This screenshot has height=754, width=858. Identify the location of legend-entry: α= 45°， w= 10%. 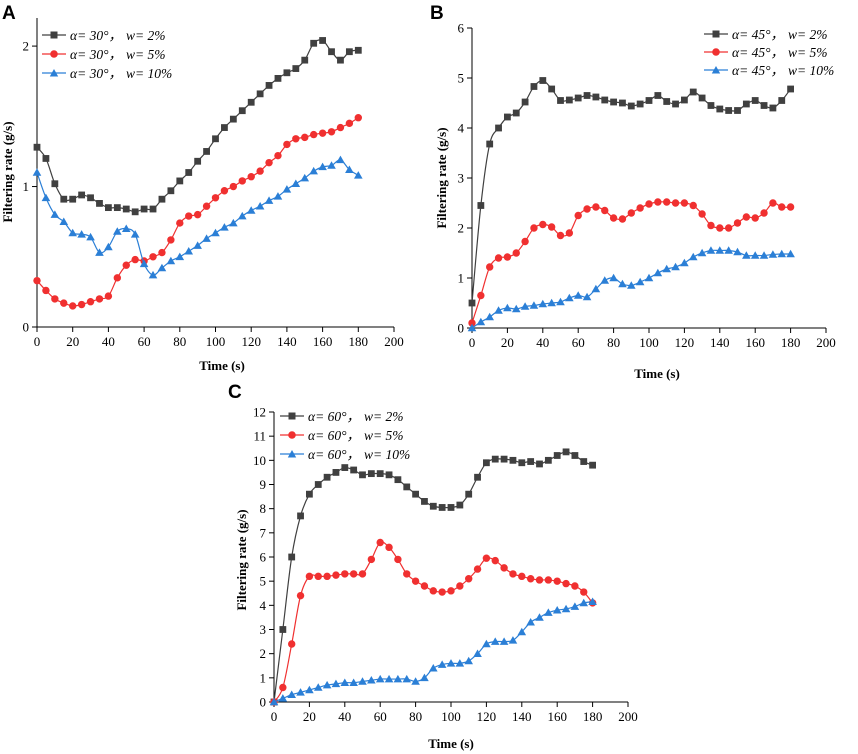
(769, 70).